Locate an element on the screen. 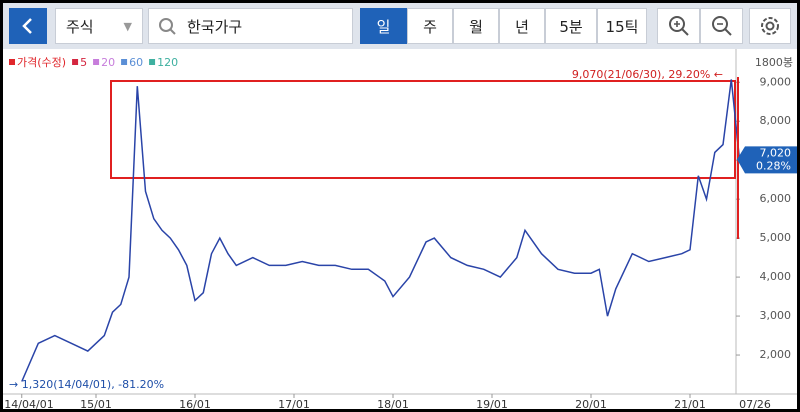  x-tick-label: 21/01 is located at coordinates (690, 403).